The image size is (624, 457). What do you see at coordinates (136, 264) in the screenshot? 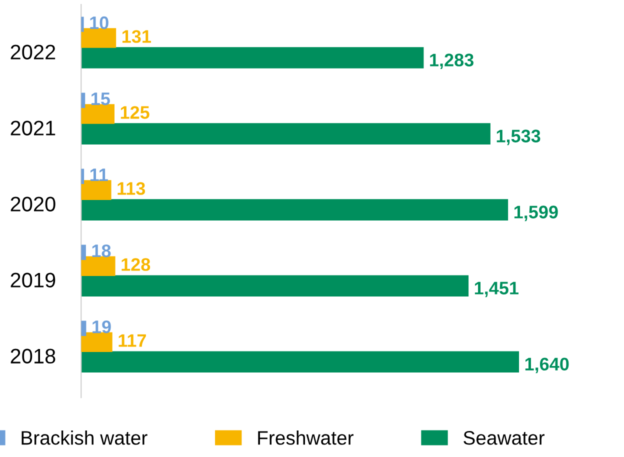
I see `data-label: 128` at bounding box center [136, 264].